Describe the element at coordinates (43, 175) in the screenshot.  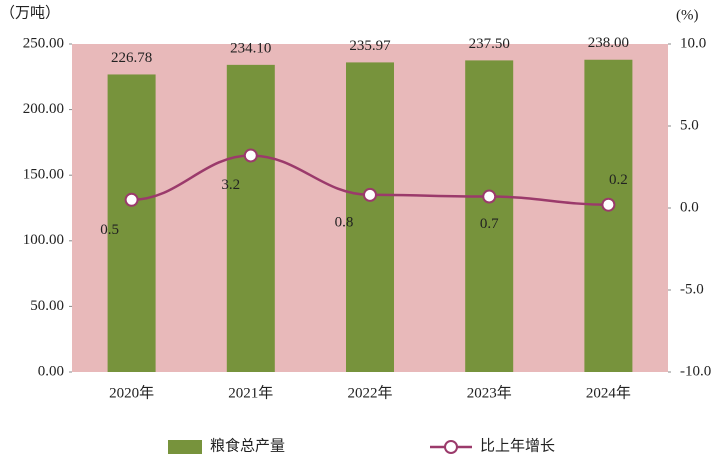
I see `y-tick-label: 150.00` at that location.